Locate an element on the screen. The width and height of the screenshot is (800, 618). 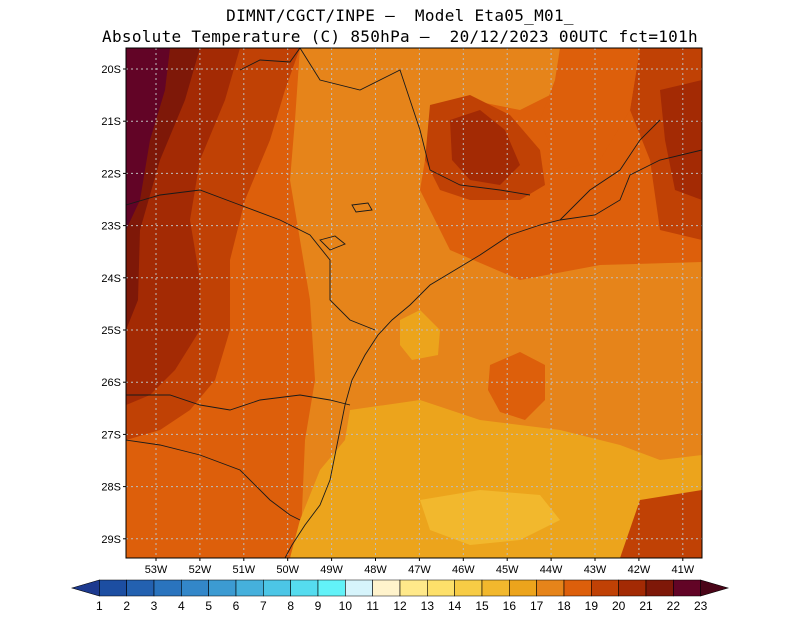
lon-label: 46W is located at coordinates (463, 570).